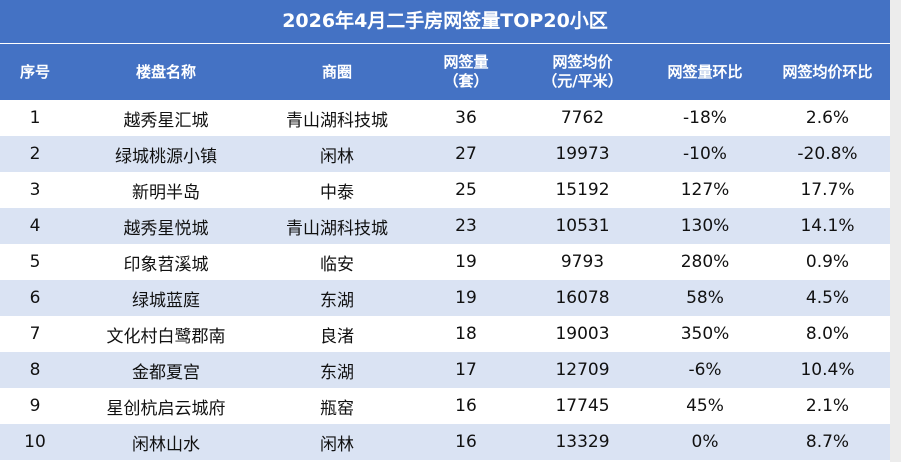  Describe the element at coordinates (166, 192) in the screenshot. I see `table-cell: 新明半岛` at that location.